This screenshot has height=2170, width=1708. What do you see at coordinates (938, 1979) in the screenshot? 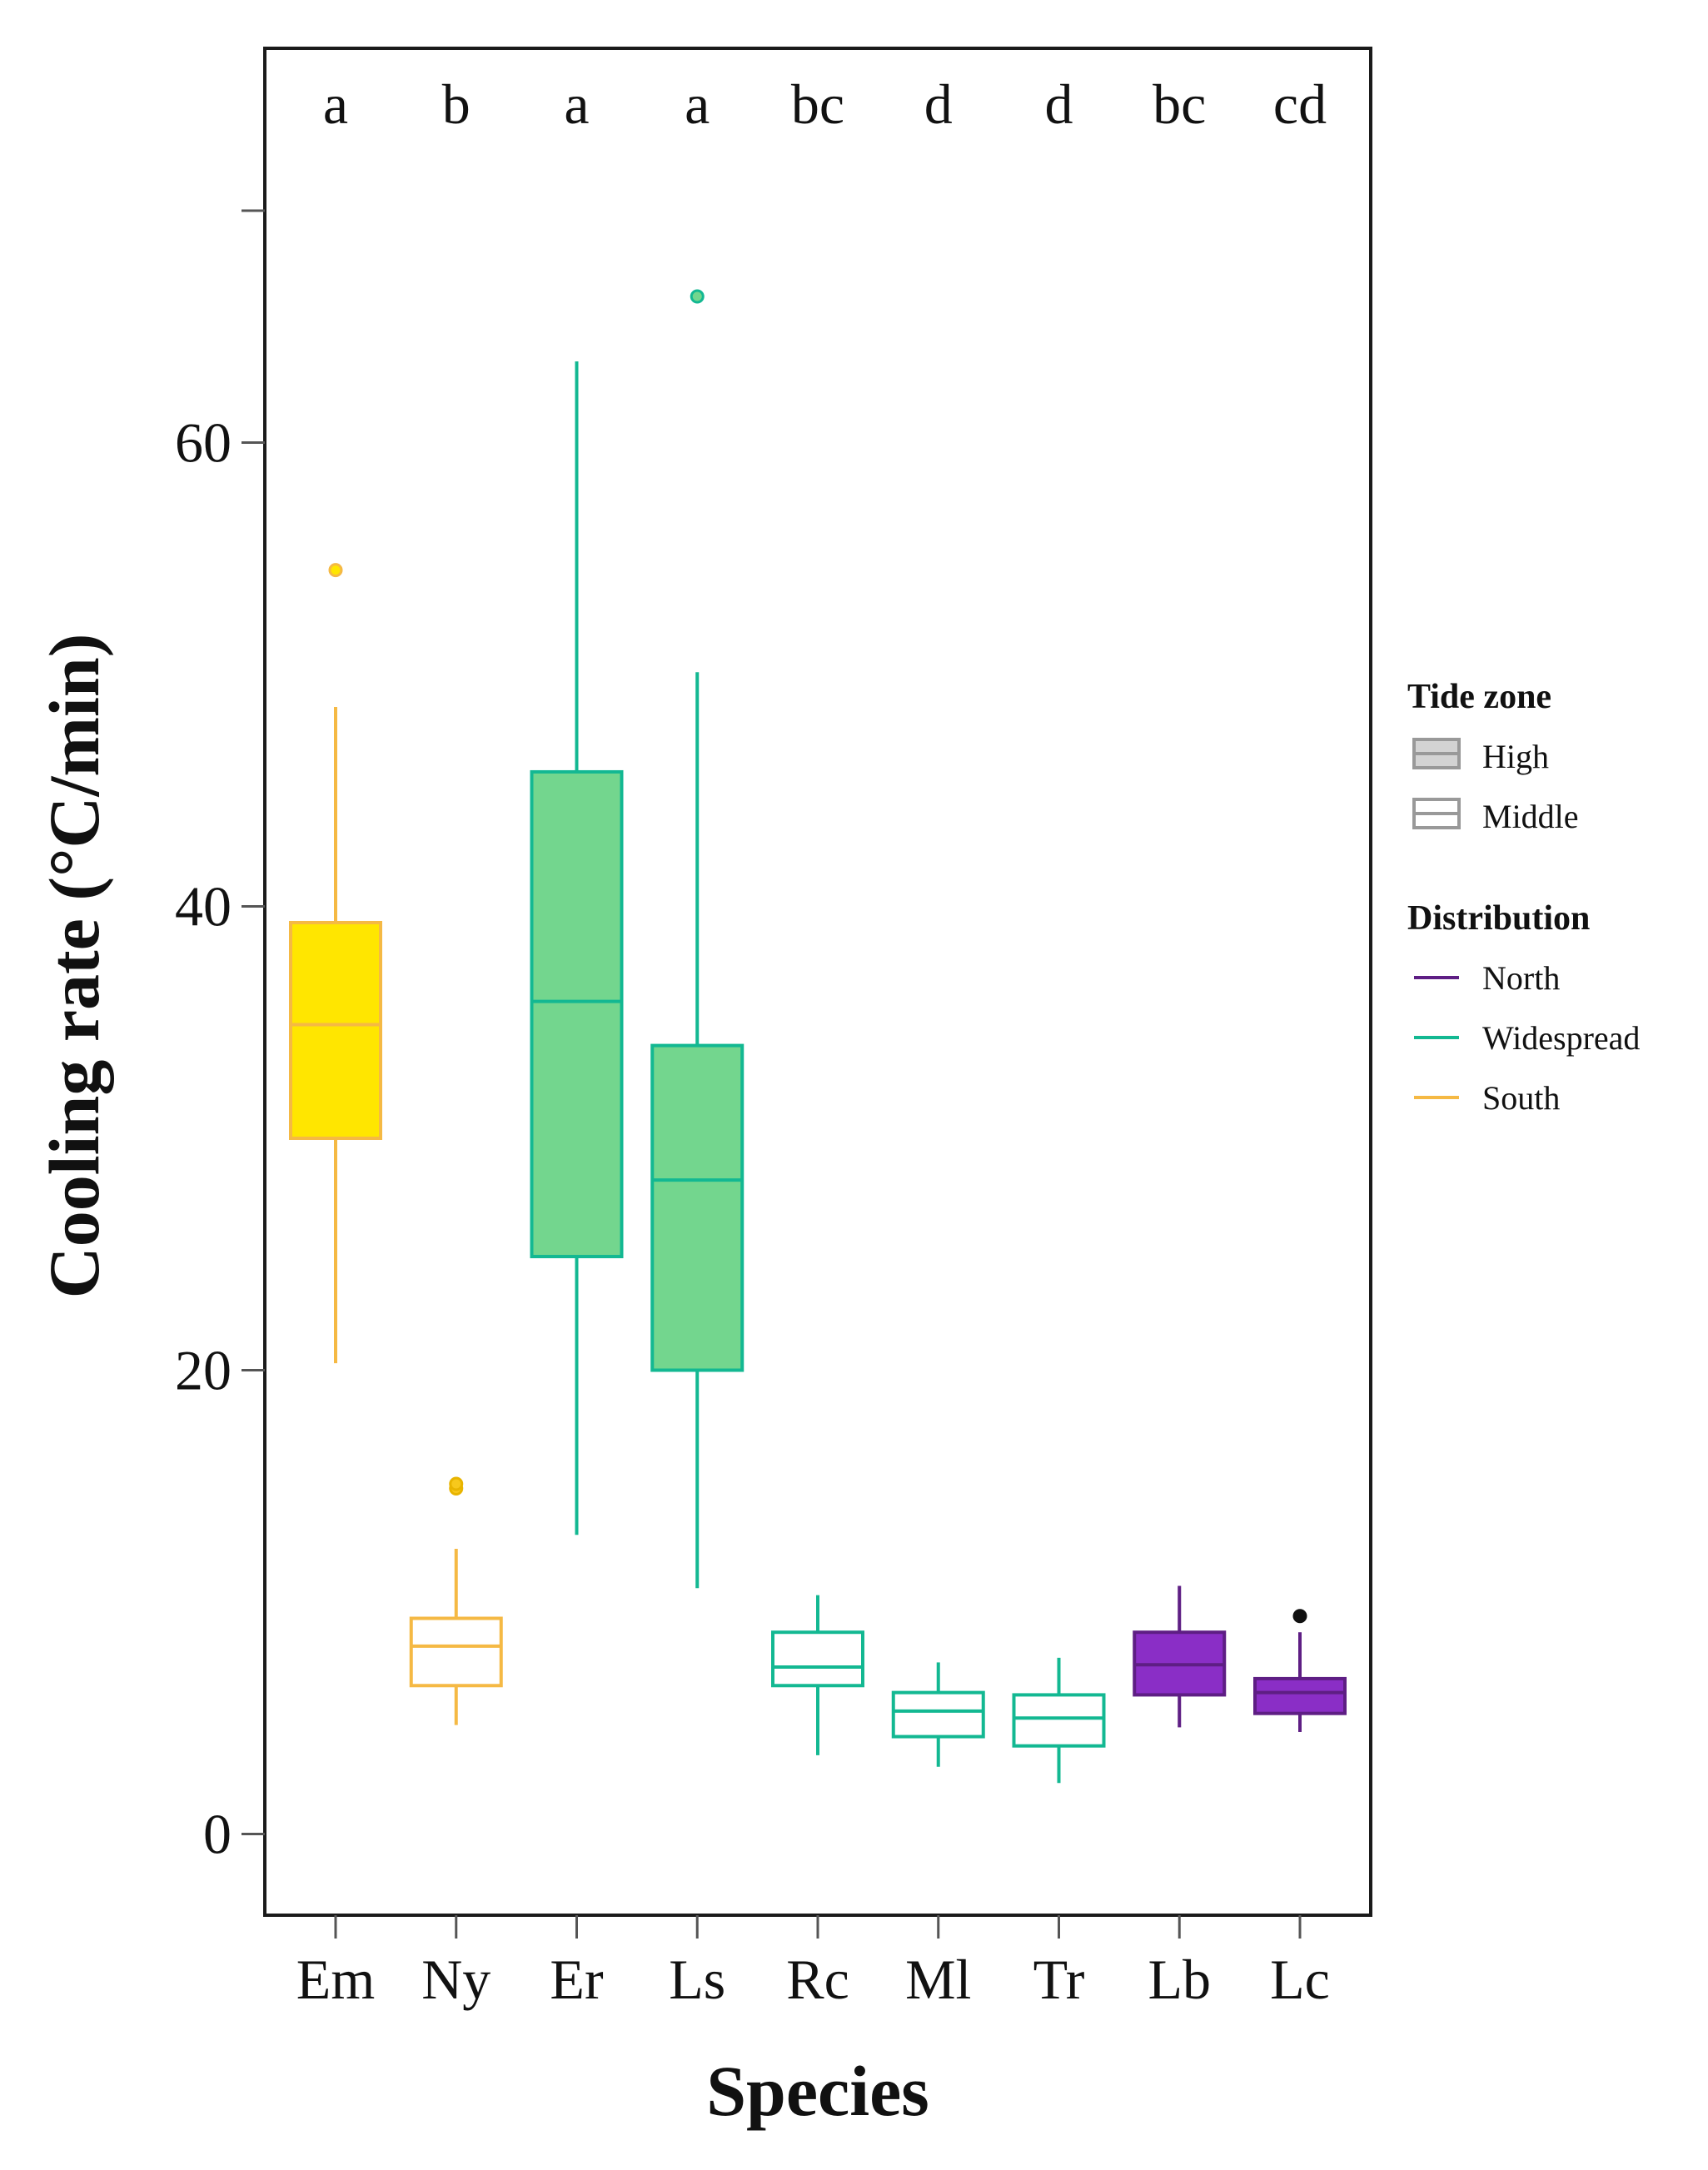
I see `x-tick-label: Ml` at bounding box center [938, 1979].